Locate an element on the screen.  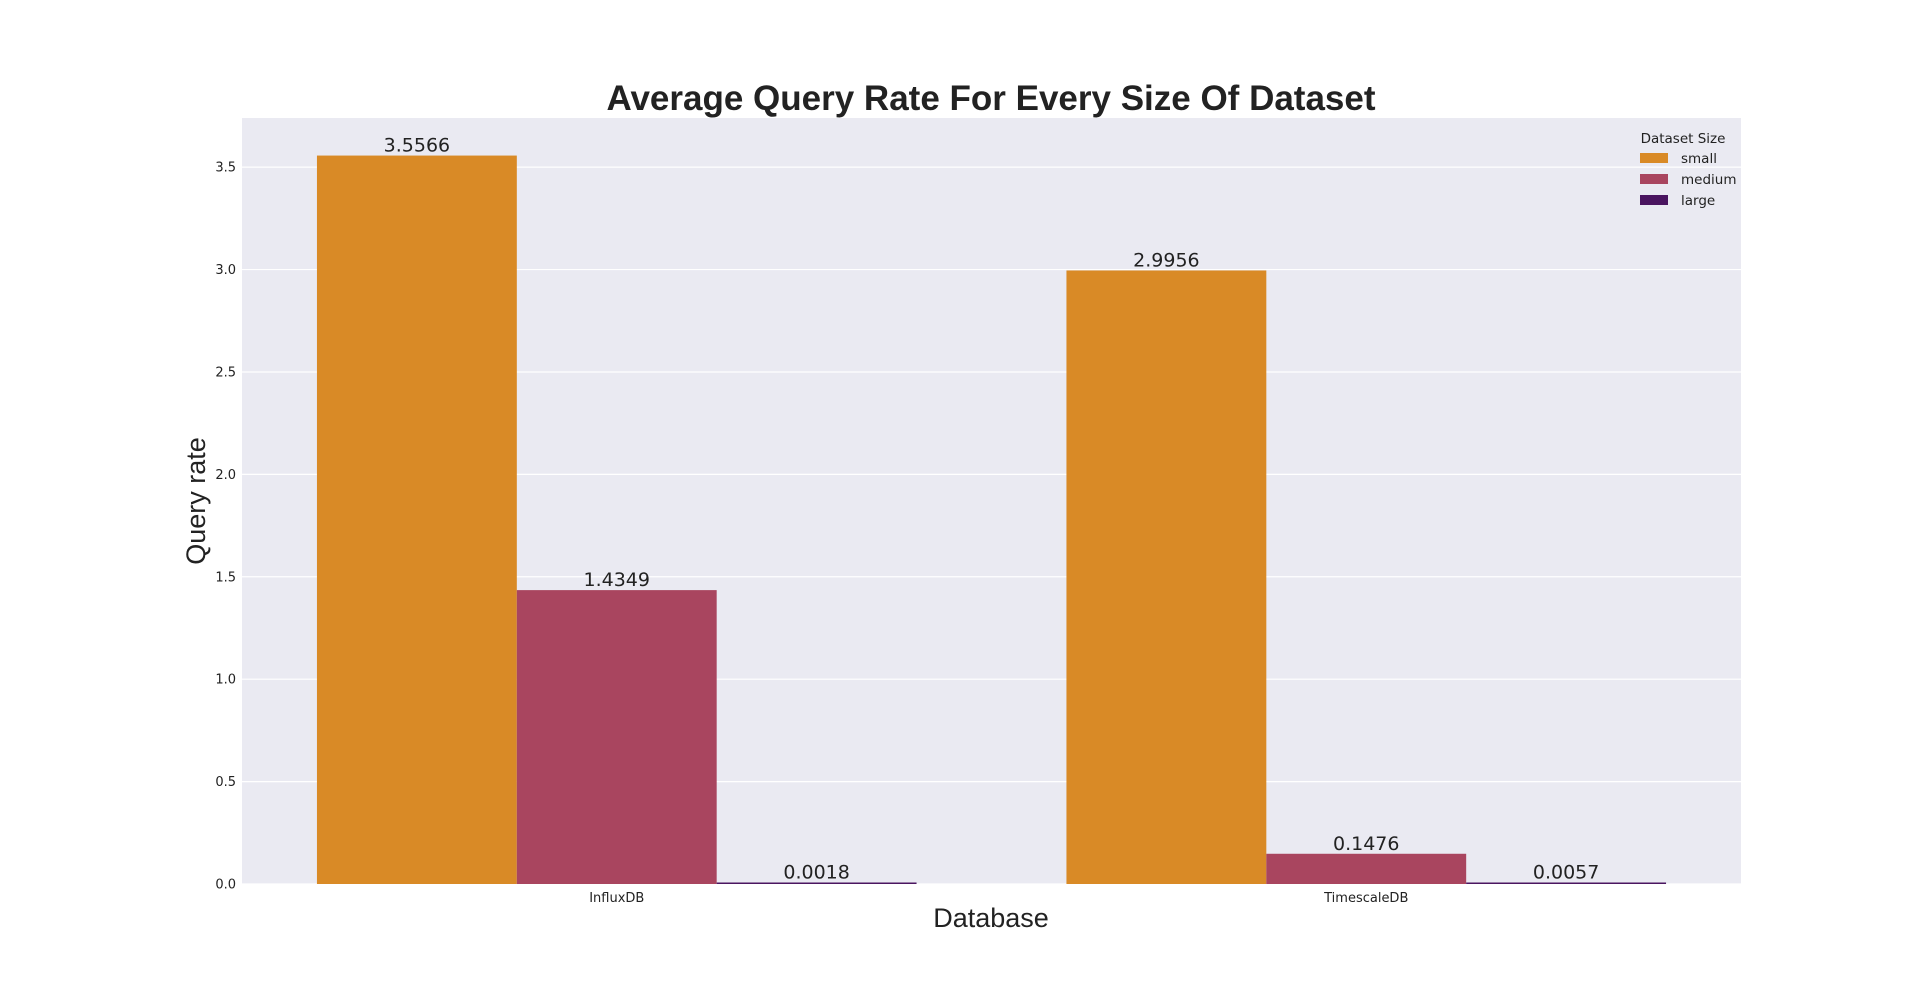
bar-value-label: 3.5566 is located at coordinates (417, 146).